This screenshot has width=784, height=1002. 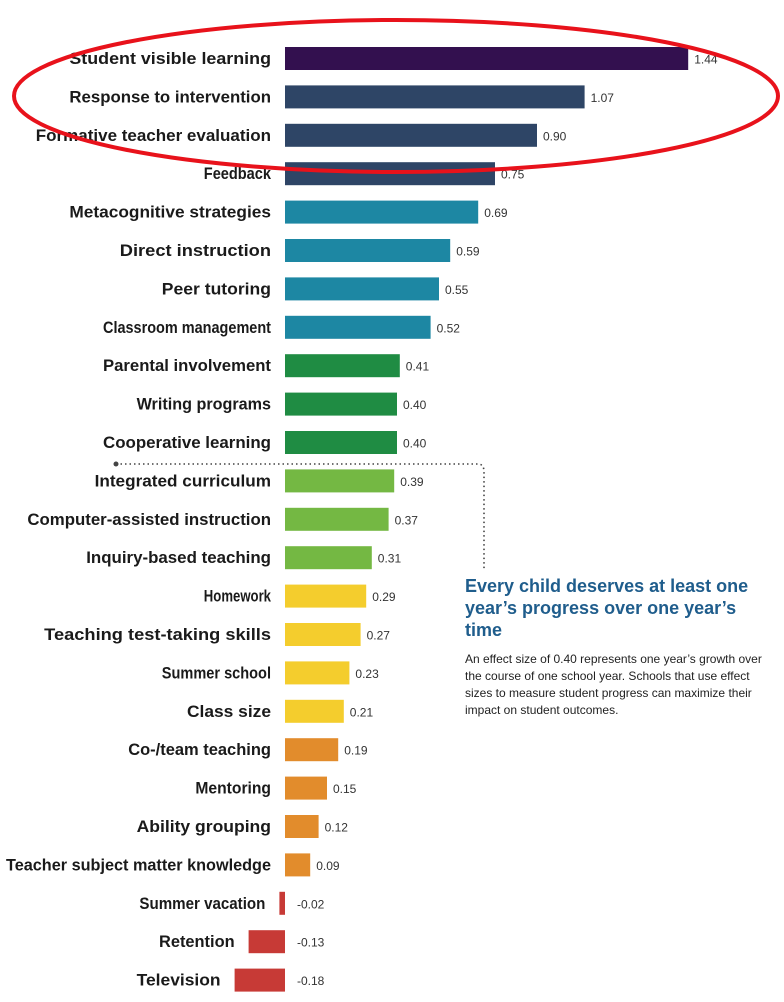 What do you see at coordinates (415, 405) in the screenshot?
I see `value-label-9: 0.40` at bounding box center [415, 405].